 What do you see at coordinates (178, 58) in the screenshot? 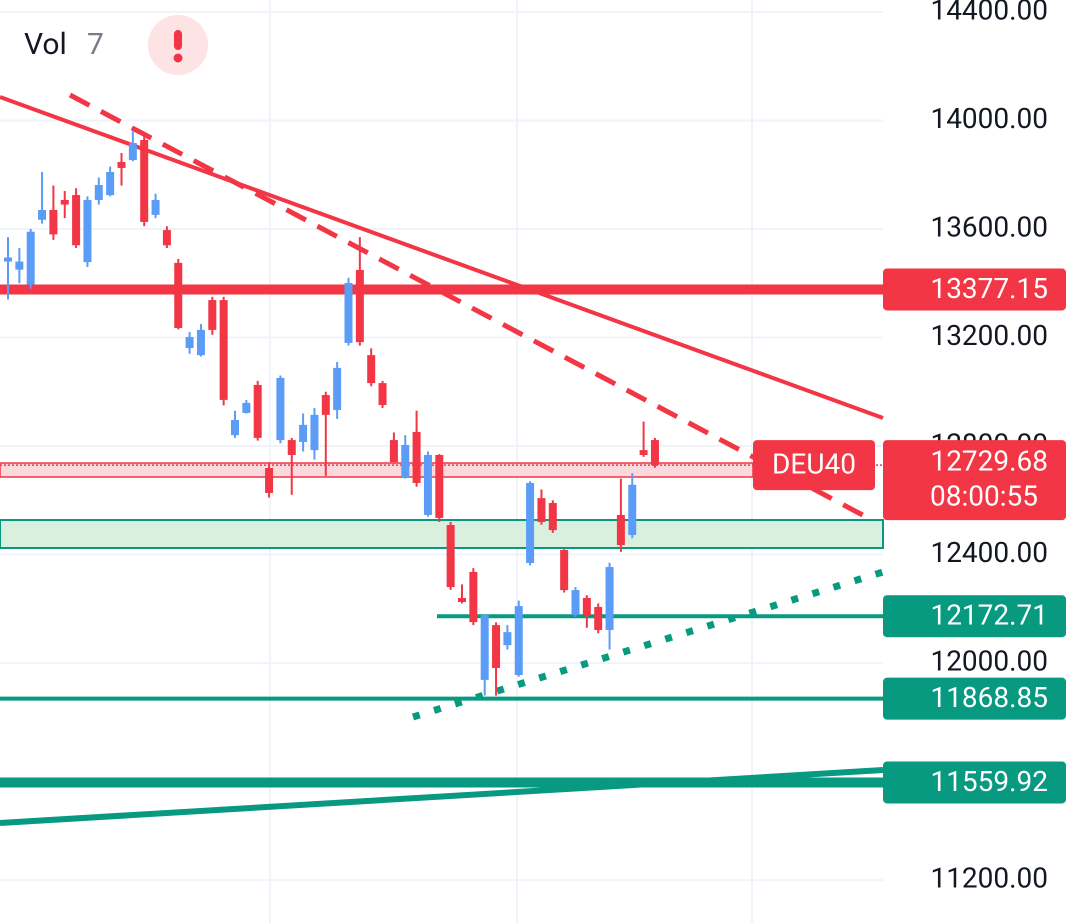
I see `warning-dot` at bounding box center [178, 58].